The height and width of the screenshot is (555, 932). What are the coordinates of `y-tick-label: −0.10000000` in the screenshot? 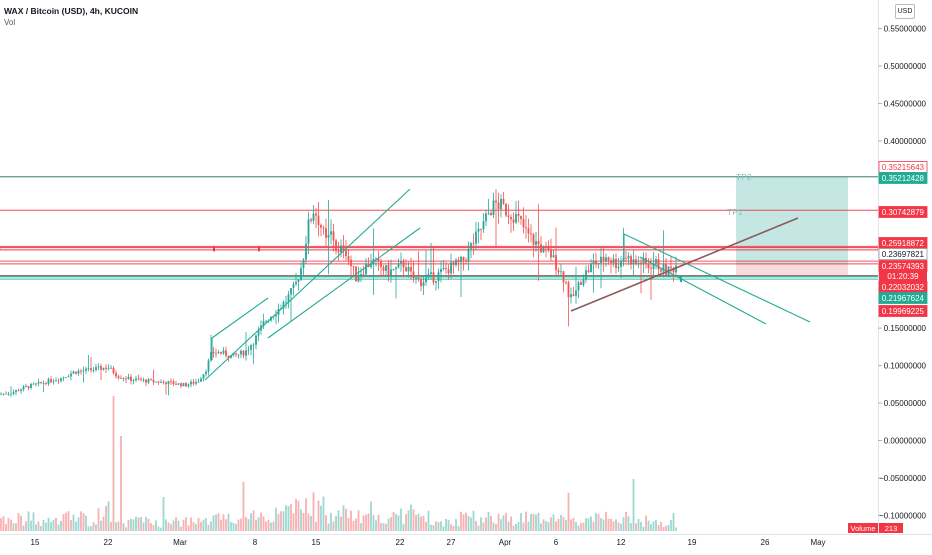 It's located at (902, 515).